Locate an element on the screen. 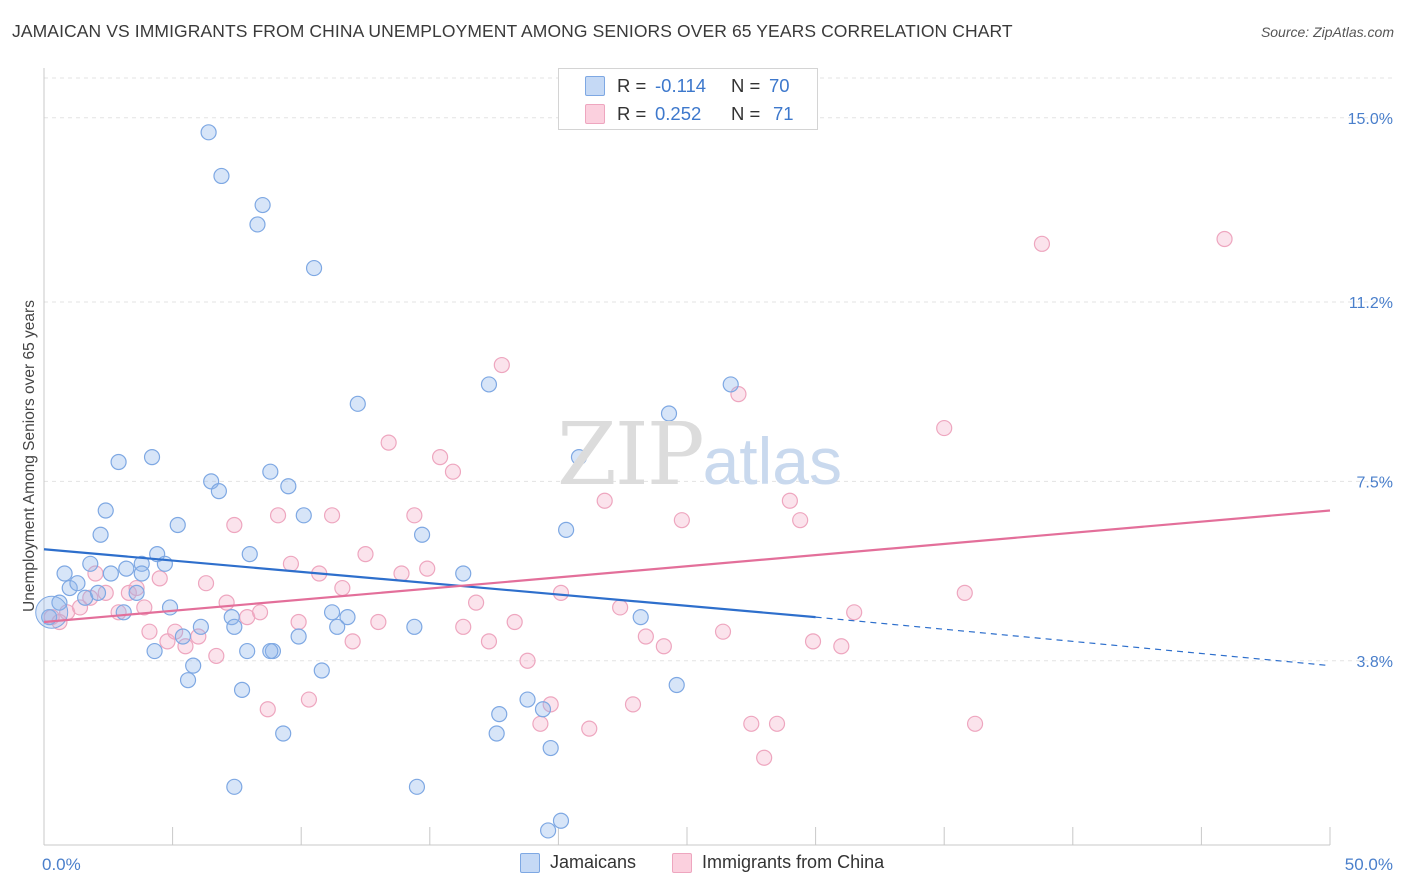 Image resolution: width=1406 pixels, height=892 pixels. source-label: Source: ZipAtlas.com is located at coordinates (1327, 32).